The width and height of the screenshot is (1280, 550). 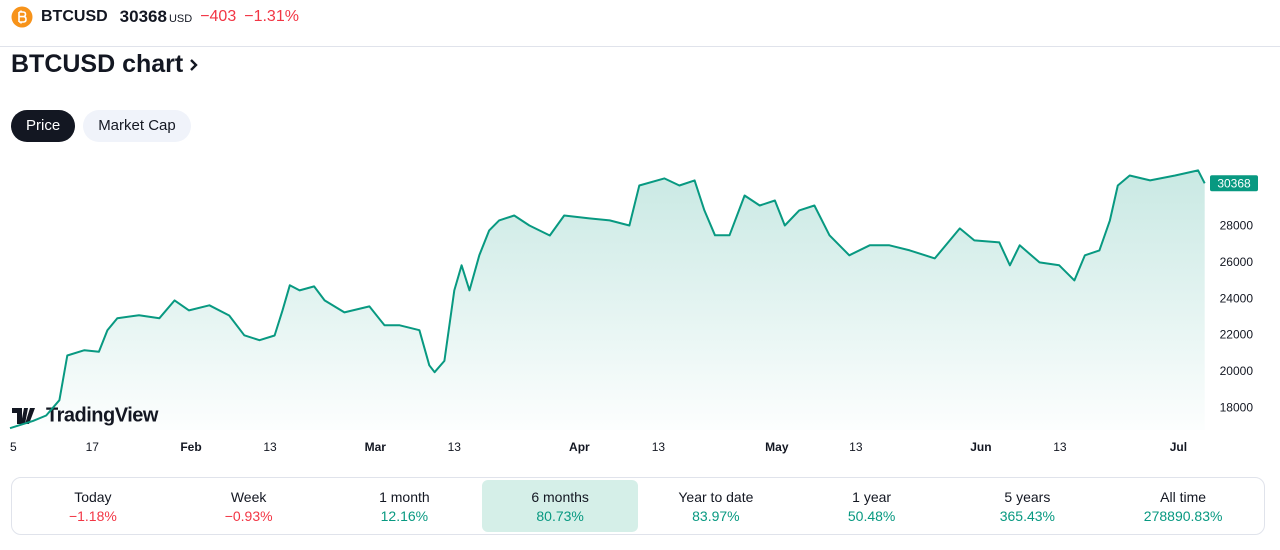 I want to click on period-change: −1.18%, so click(x=92, y=515).